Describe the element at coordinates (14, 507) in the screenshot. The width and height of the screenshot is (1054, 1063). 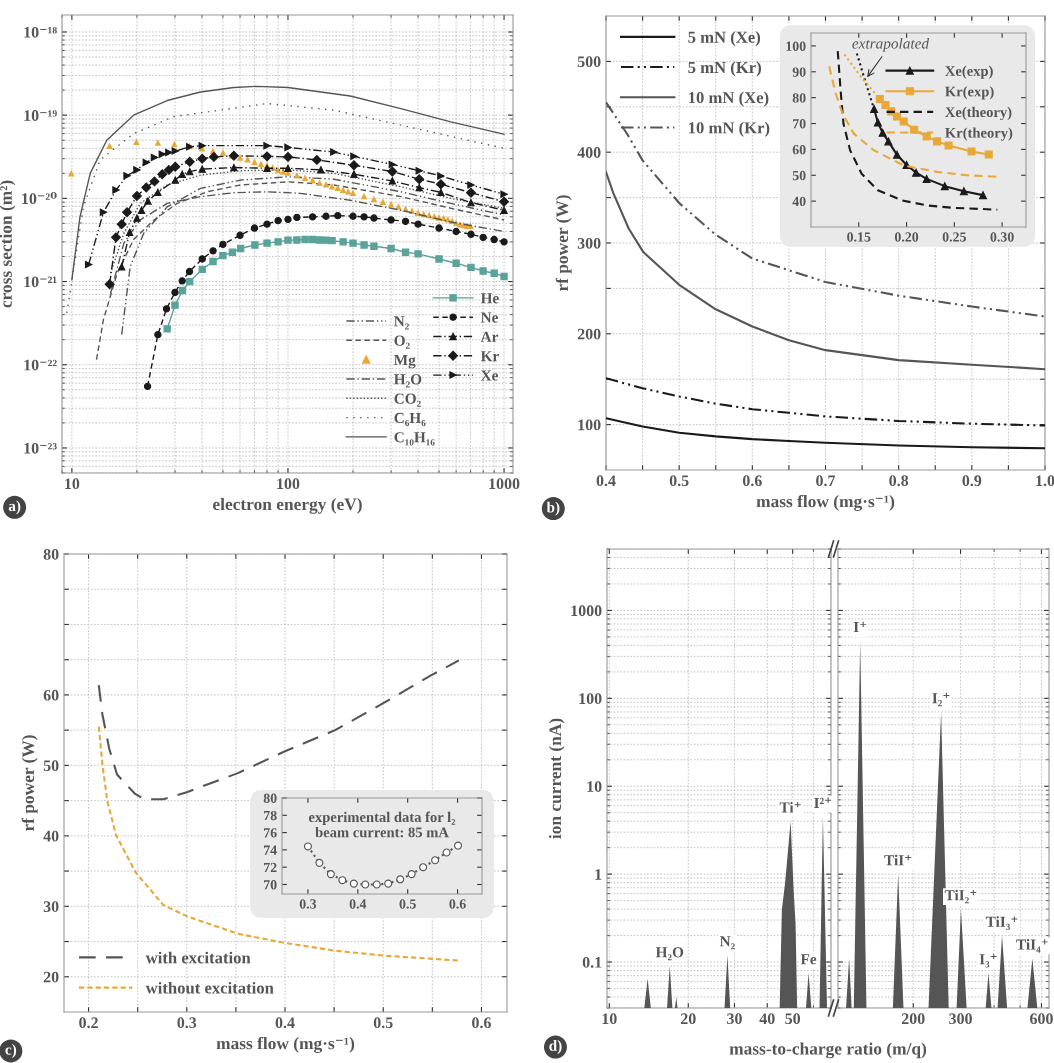
I see `text: a)` at that location.